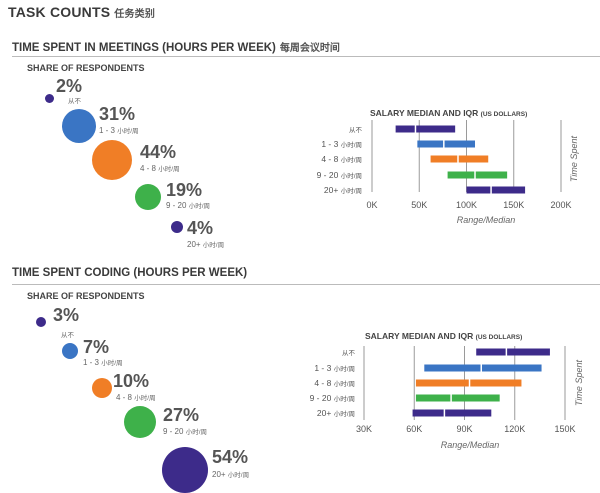 This screenshot has height=493, width=600. Describe the element at coordinates (230, 457) in the screenshot. I see `share-percent: 54%` at that location.